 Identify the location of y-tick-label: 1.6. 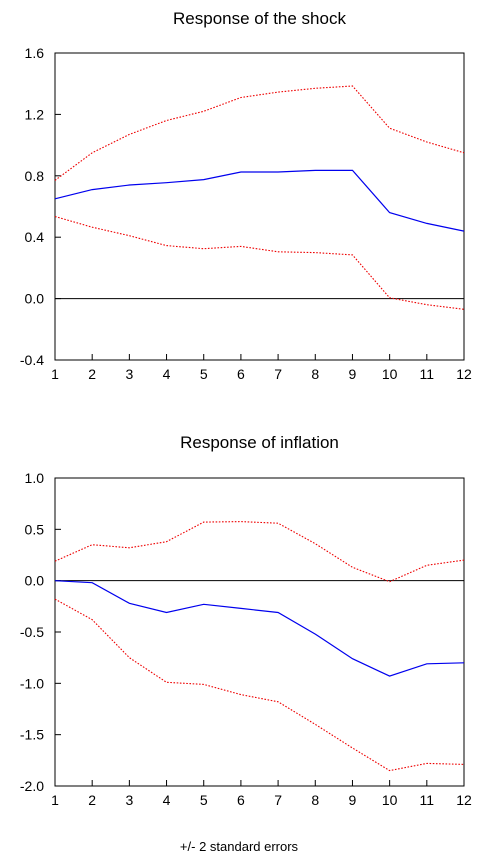
(35, 53).